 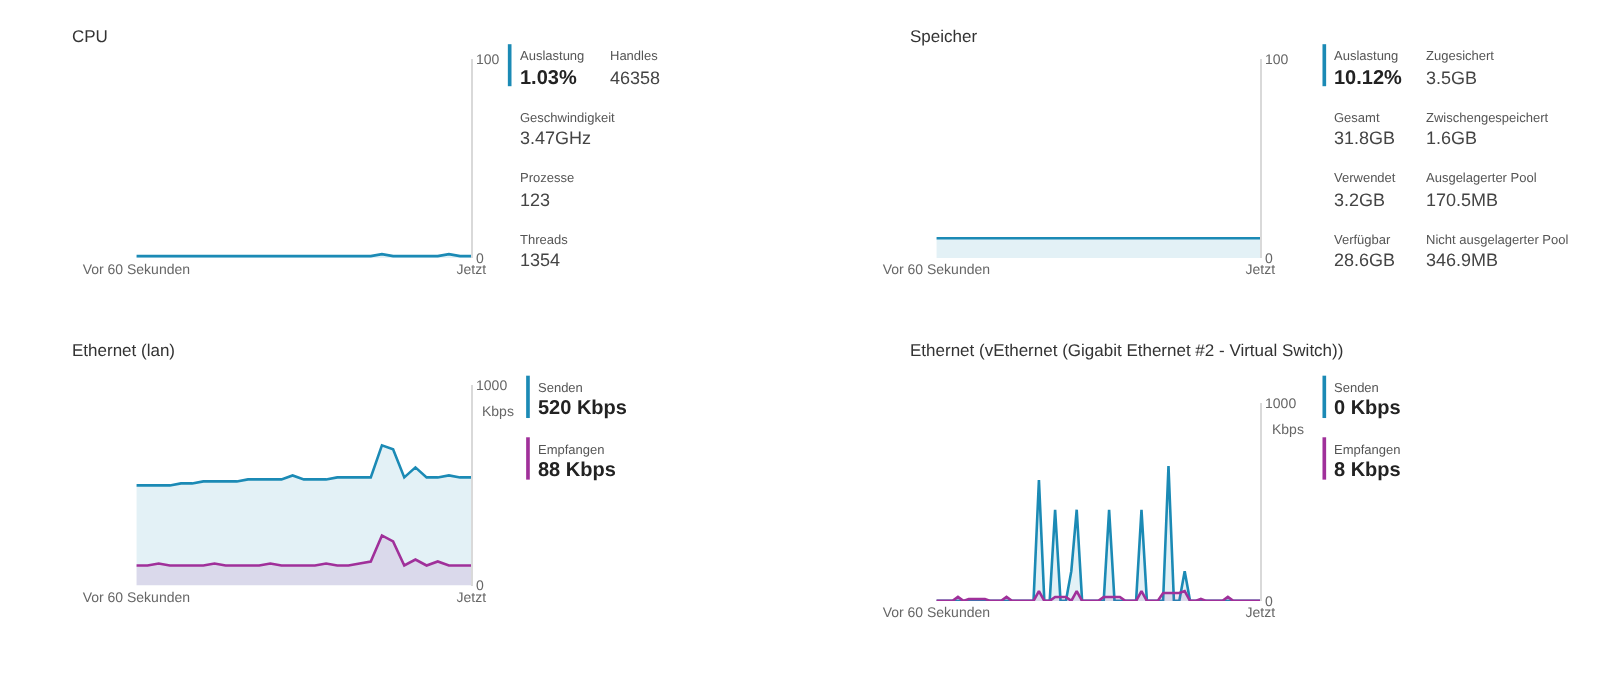 I want to click on chart-title: Ethernet (vEthernet (Gigabit Ethernet #2 - Virtual Switch)), so click(x=1127, y=350).